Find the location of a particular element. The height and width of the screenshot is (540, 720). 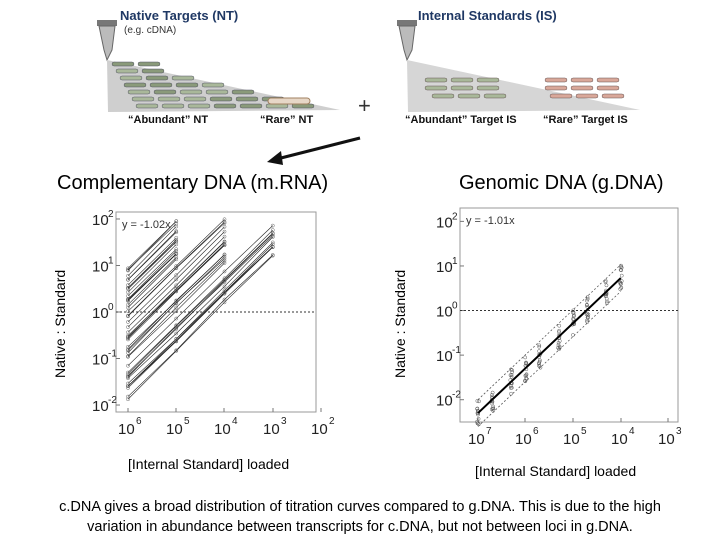

gdna-y-axis-label: Native : Standard is located at coordinates (400, 323).